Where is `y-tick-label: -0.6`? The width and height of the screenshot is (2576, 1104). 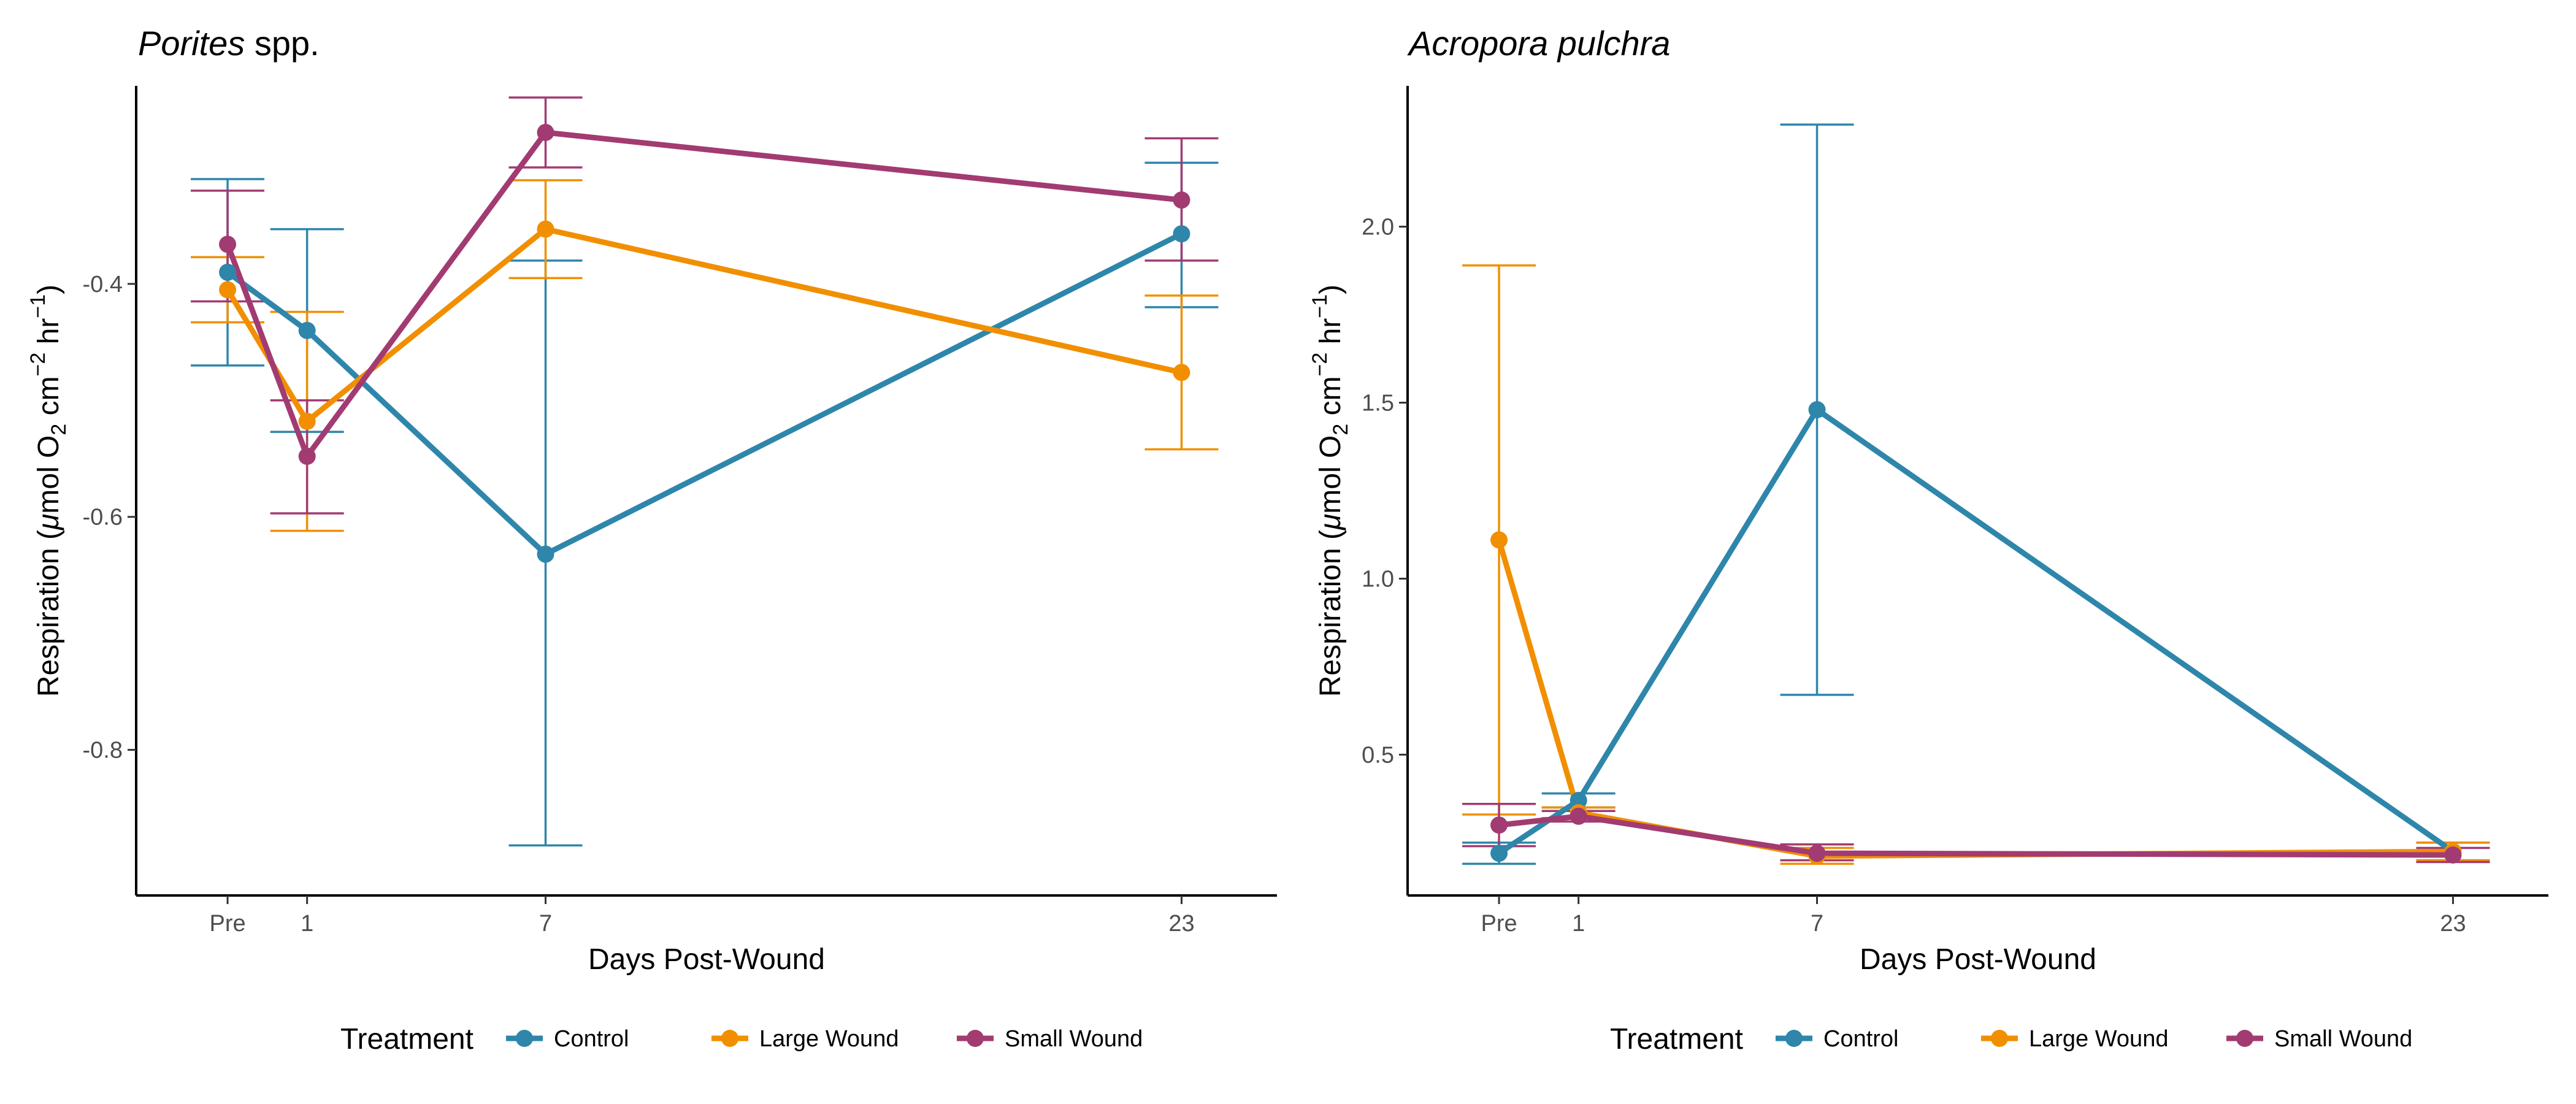 y-tick-label: -0.6 is located at coordinates (103, 518).